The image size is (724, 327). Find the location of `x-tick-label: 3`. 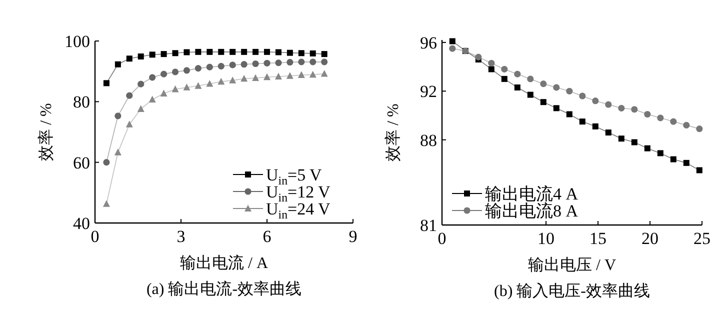

x-tick-label: 3 is located at coordinates (181, 236).